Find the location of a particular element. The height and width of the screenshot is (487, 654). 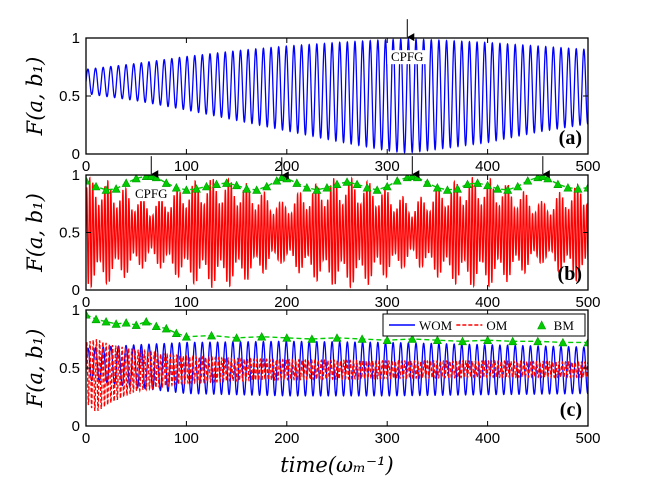

legend-box is located at coordinates (484, 325).